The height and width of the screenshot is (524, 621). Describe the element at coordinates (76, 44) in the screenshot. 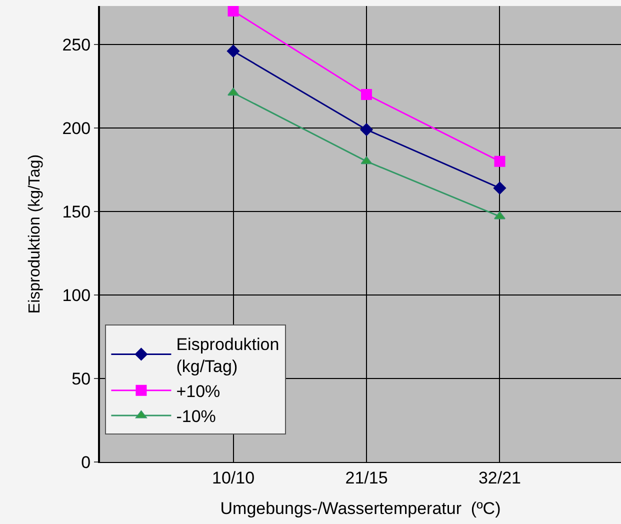

I see `y-tick-label: 250` at that location.